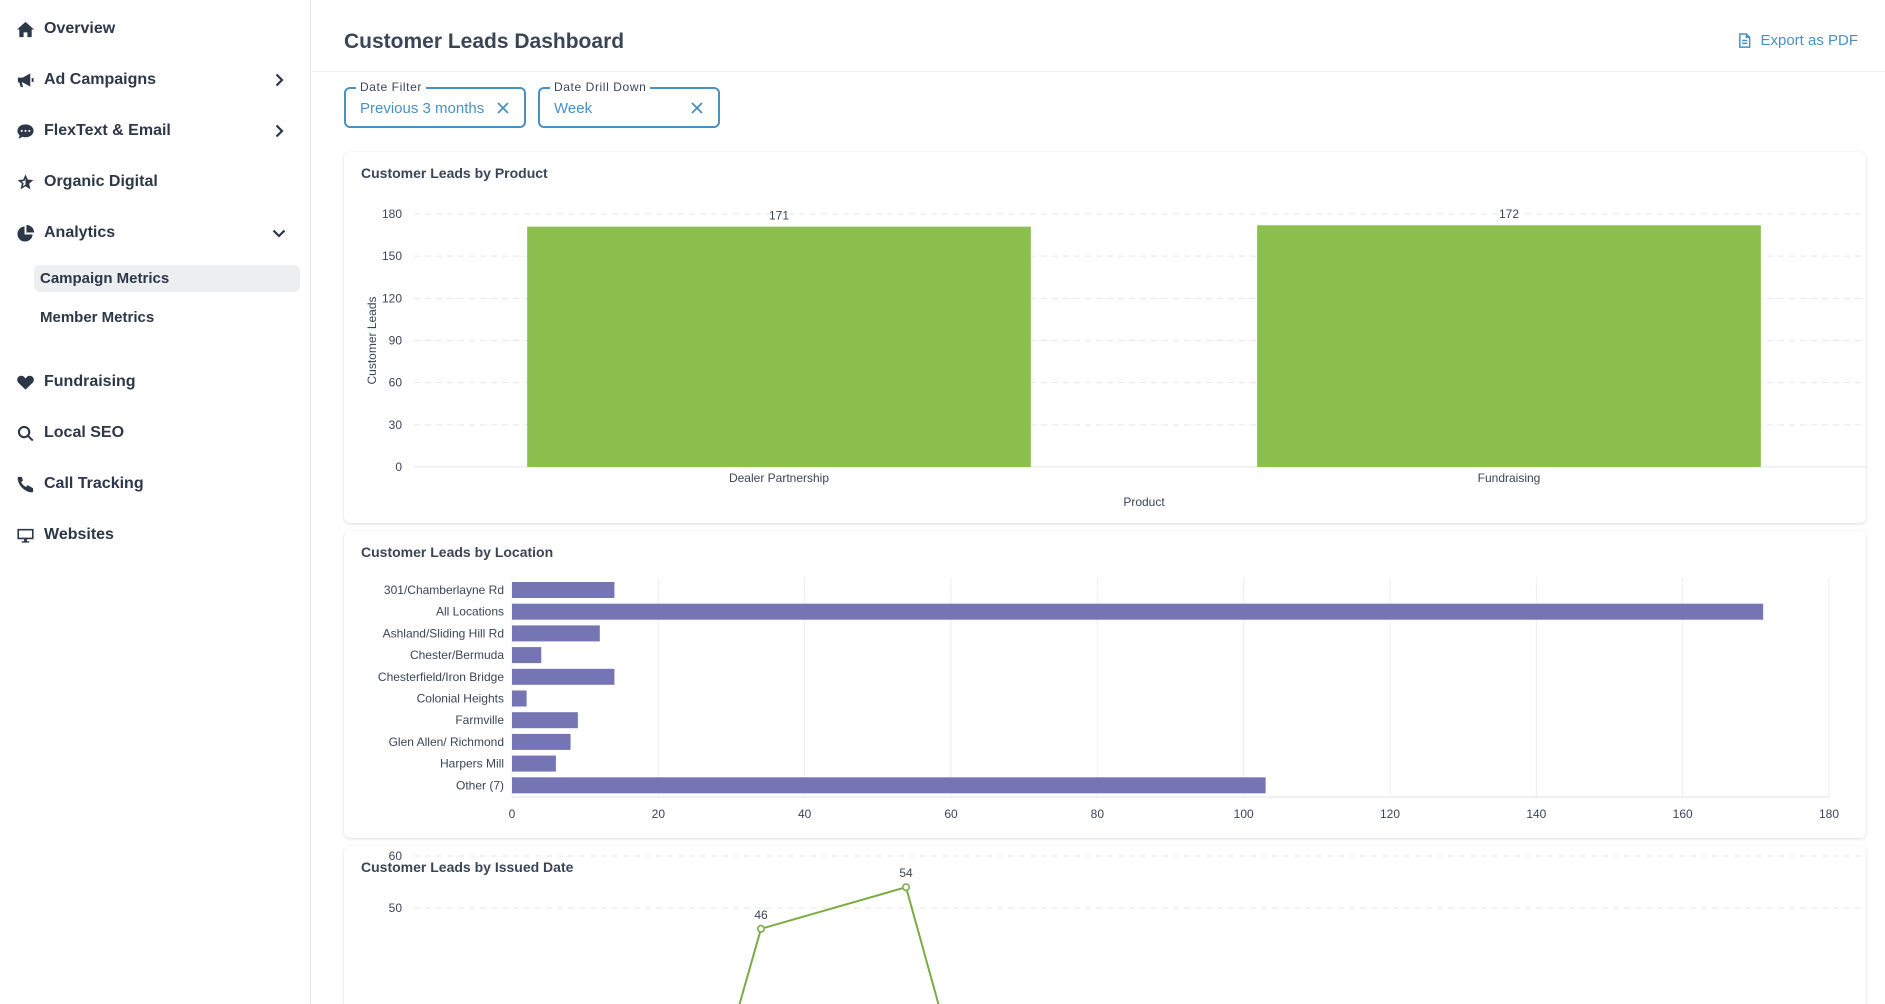 The image size is (1885, 1004). Describe the element at coordinates (1098, 36) in the screenshot. I see `page-header: Customer Leads Dashboard Export as PDF` at that location.